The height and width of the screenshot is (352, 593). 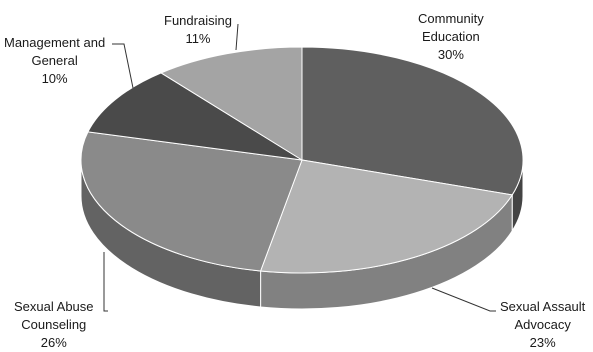 I want to click on label-community-education: Community Education 30%, so click(x=451, y=36).